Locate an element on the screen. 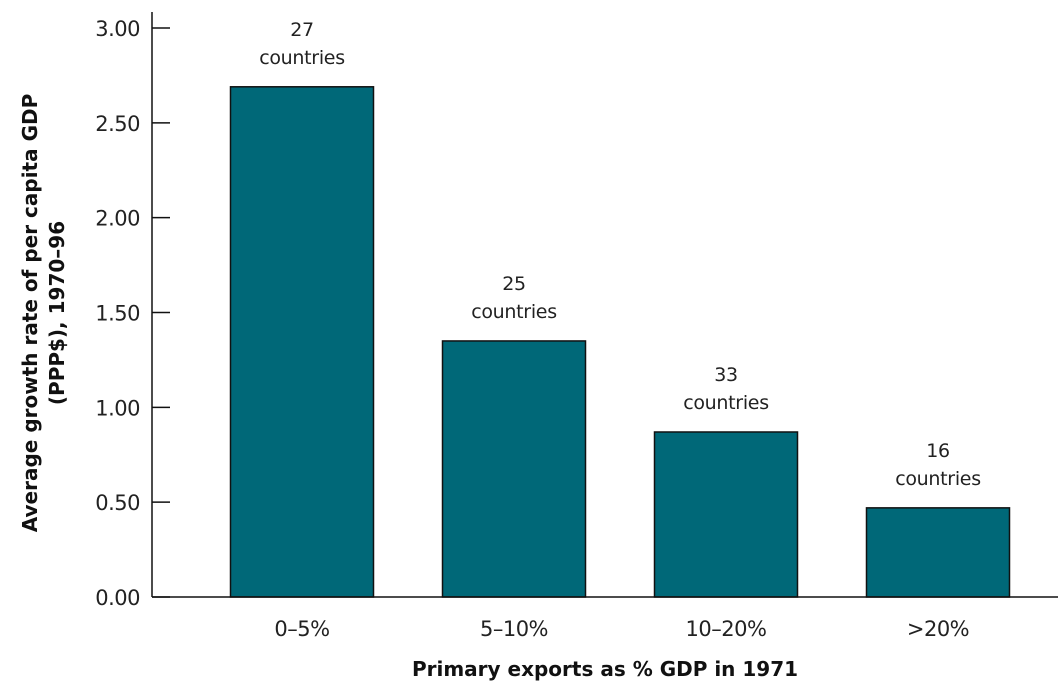 This screenshot has height=685, width=1060. y-tick-label: 1.50 is located at coordinates (117, 314).